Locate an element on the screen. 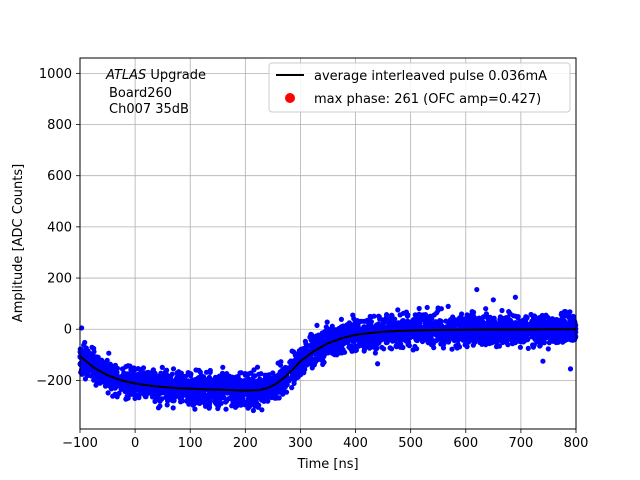 This screenshot has width=640, height=480. legend-marker-swatch is located at coordinates (290, 98).